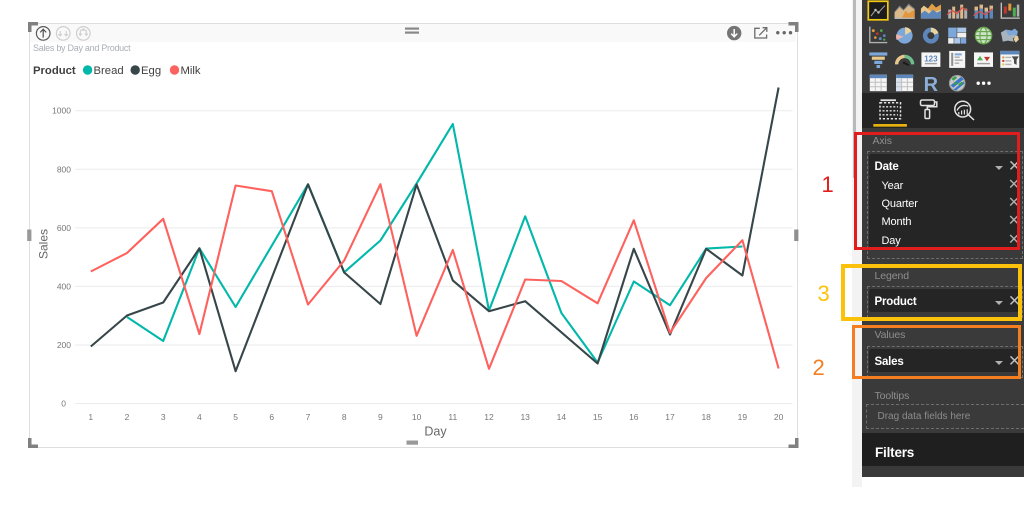 The height and width of the screenshot is (512, 1024). I want to click on svg-text: 2, so click(127, 417).